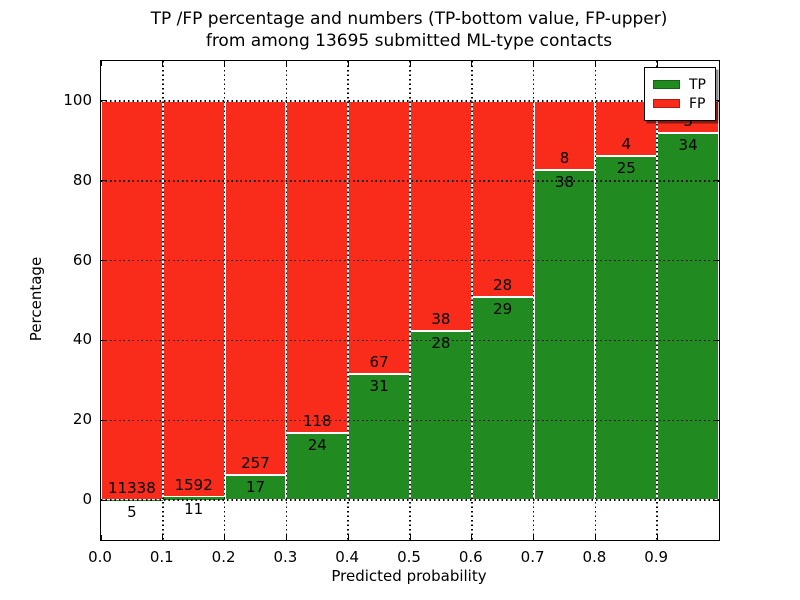 The width and height of the screenshot is (800, 600). I want to click on x-gridline-0.4, so click(348, 300).